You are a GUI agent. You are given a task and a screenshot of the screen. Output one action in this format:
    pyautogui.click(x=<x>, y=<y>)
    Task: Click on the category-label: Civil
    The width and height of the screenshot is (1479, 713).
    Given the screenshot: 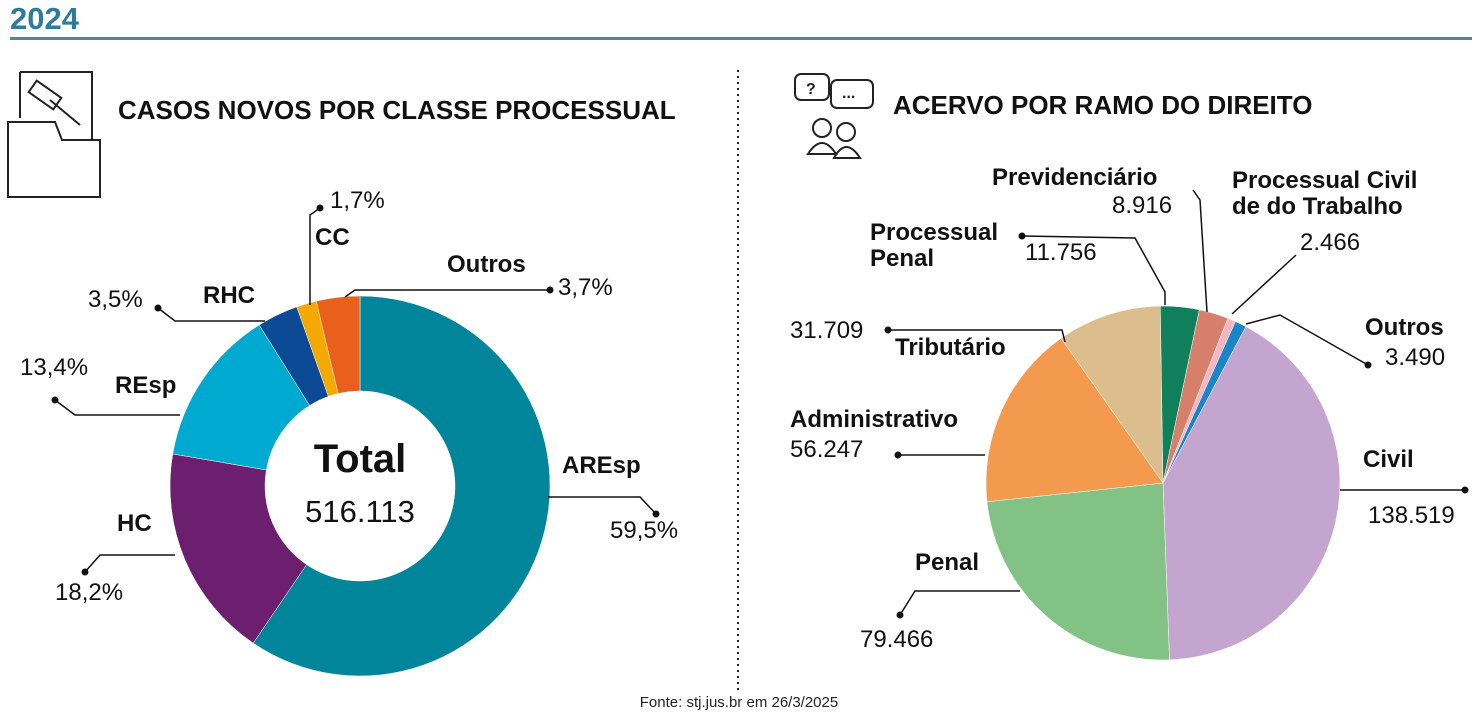 What is the action you would take?
    pyautogui.click(x=1388, y=459)
    